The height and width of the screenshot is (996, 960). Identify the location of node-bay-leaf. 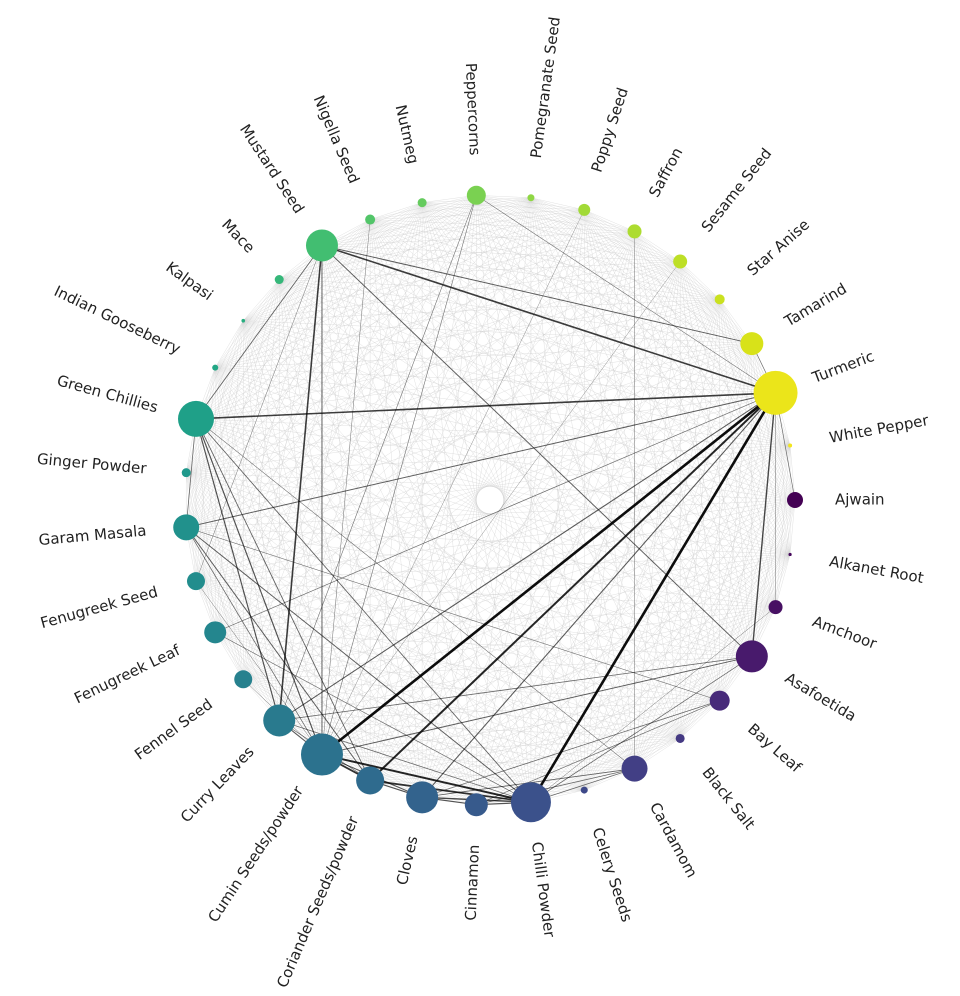
(719, 700).